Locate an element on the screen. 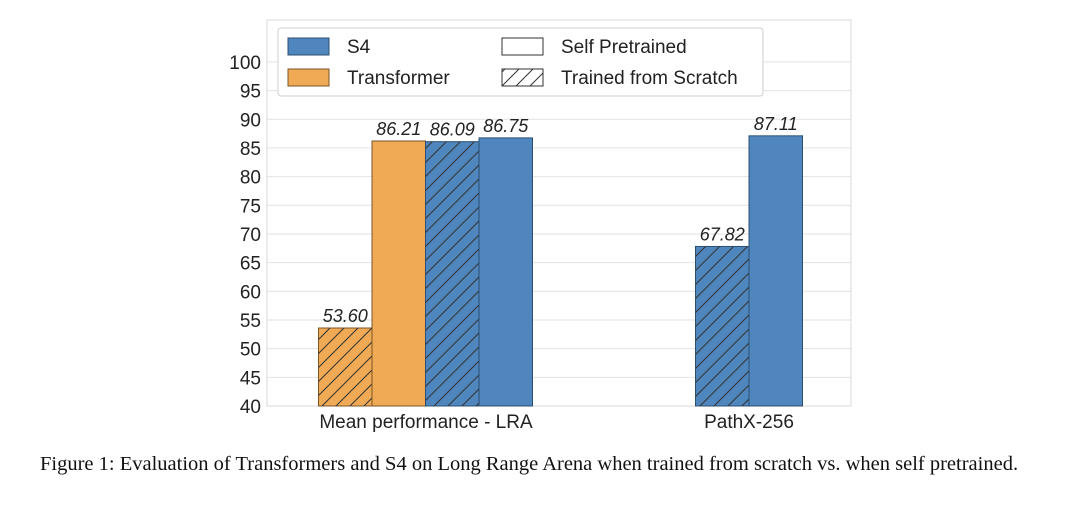  data-label: 86.75 is located at coordinates (506, 126).